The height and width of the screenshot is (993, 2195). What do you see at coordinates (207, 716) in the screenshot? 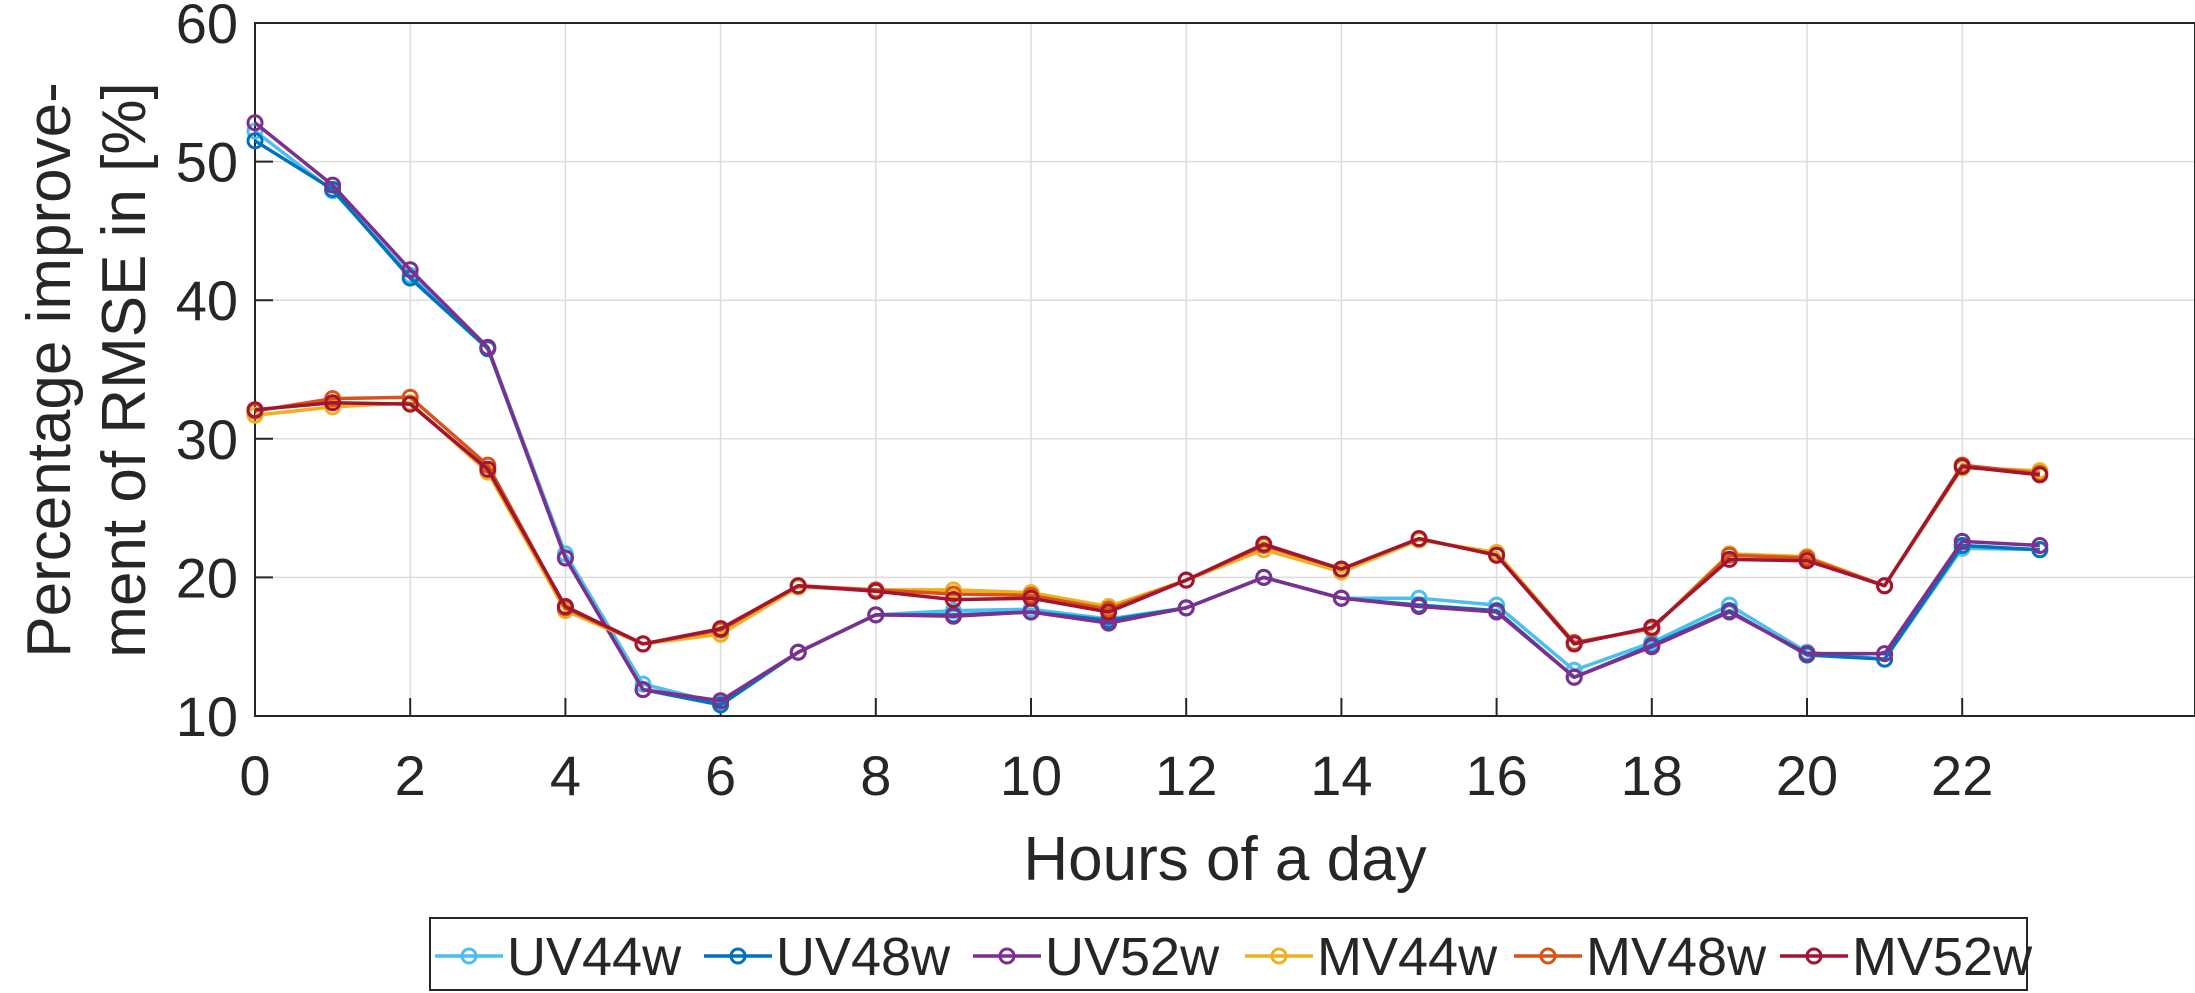
I see `y-tick-label: 10` at bounding box center [207, 716].